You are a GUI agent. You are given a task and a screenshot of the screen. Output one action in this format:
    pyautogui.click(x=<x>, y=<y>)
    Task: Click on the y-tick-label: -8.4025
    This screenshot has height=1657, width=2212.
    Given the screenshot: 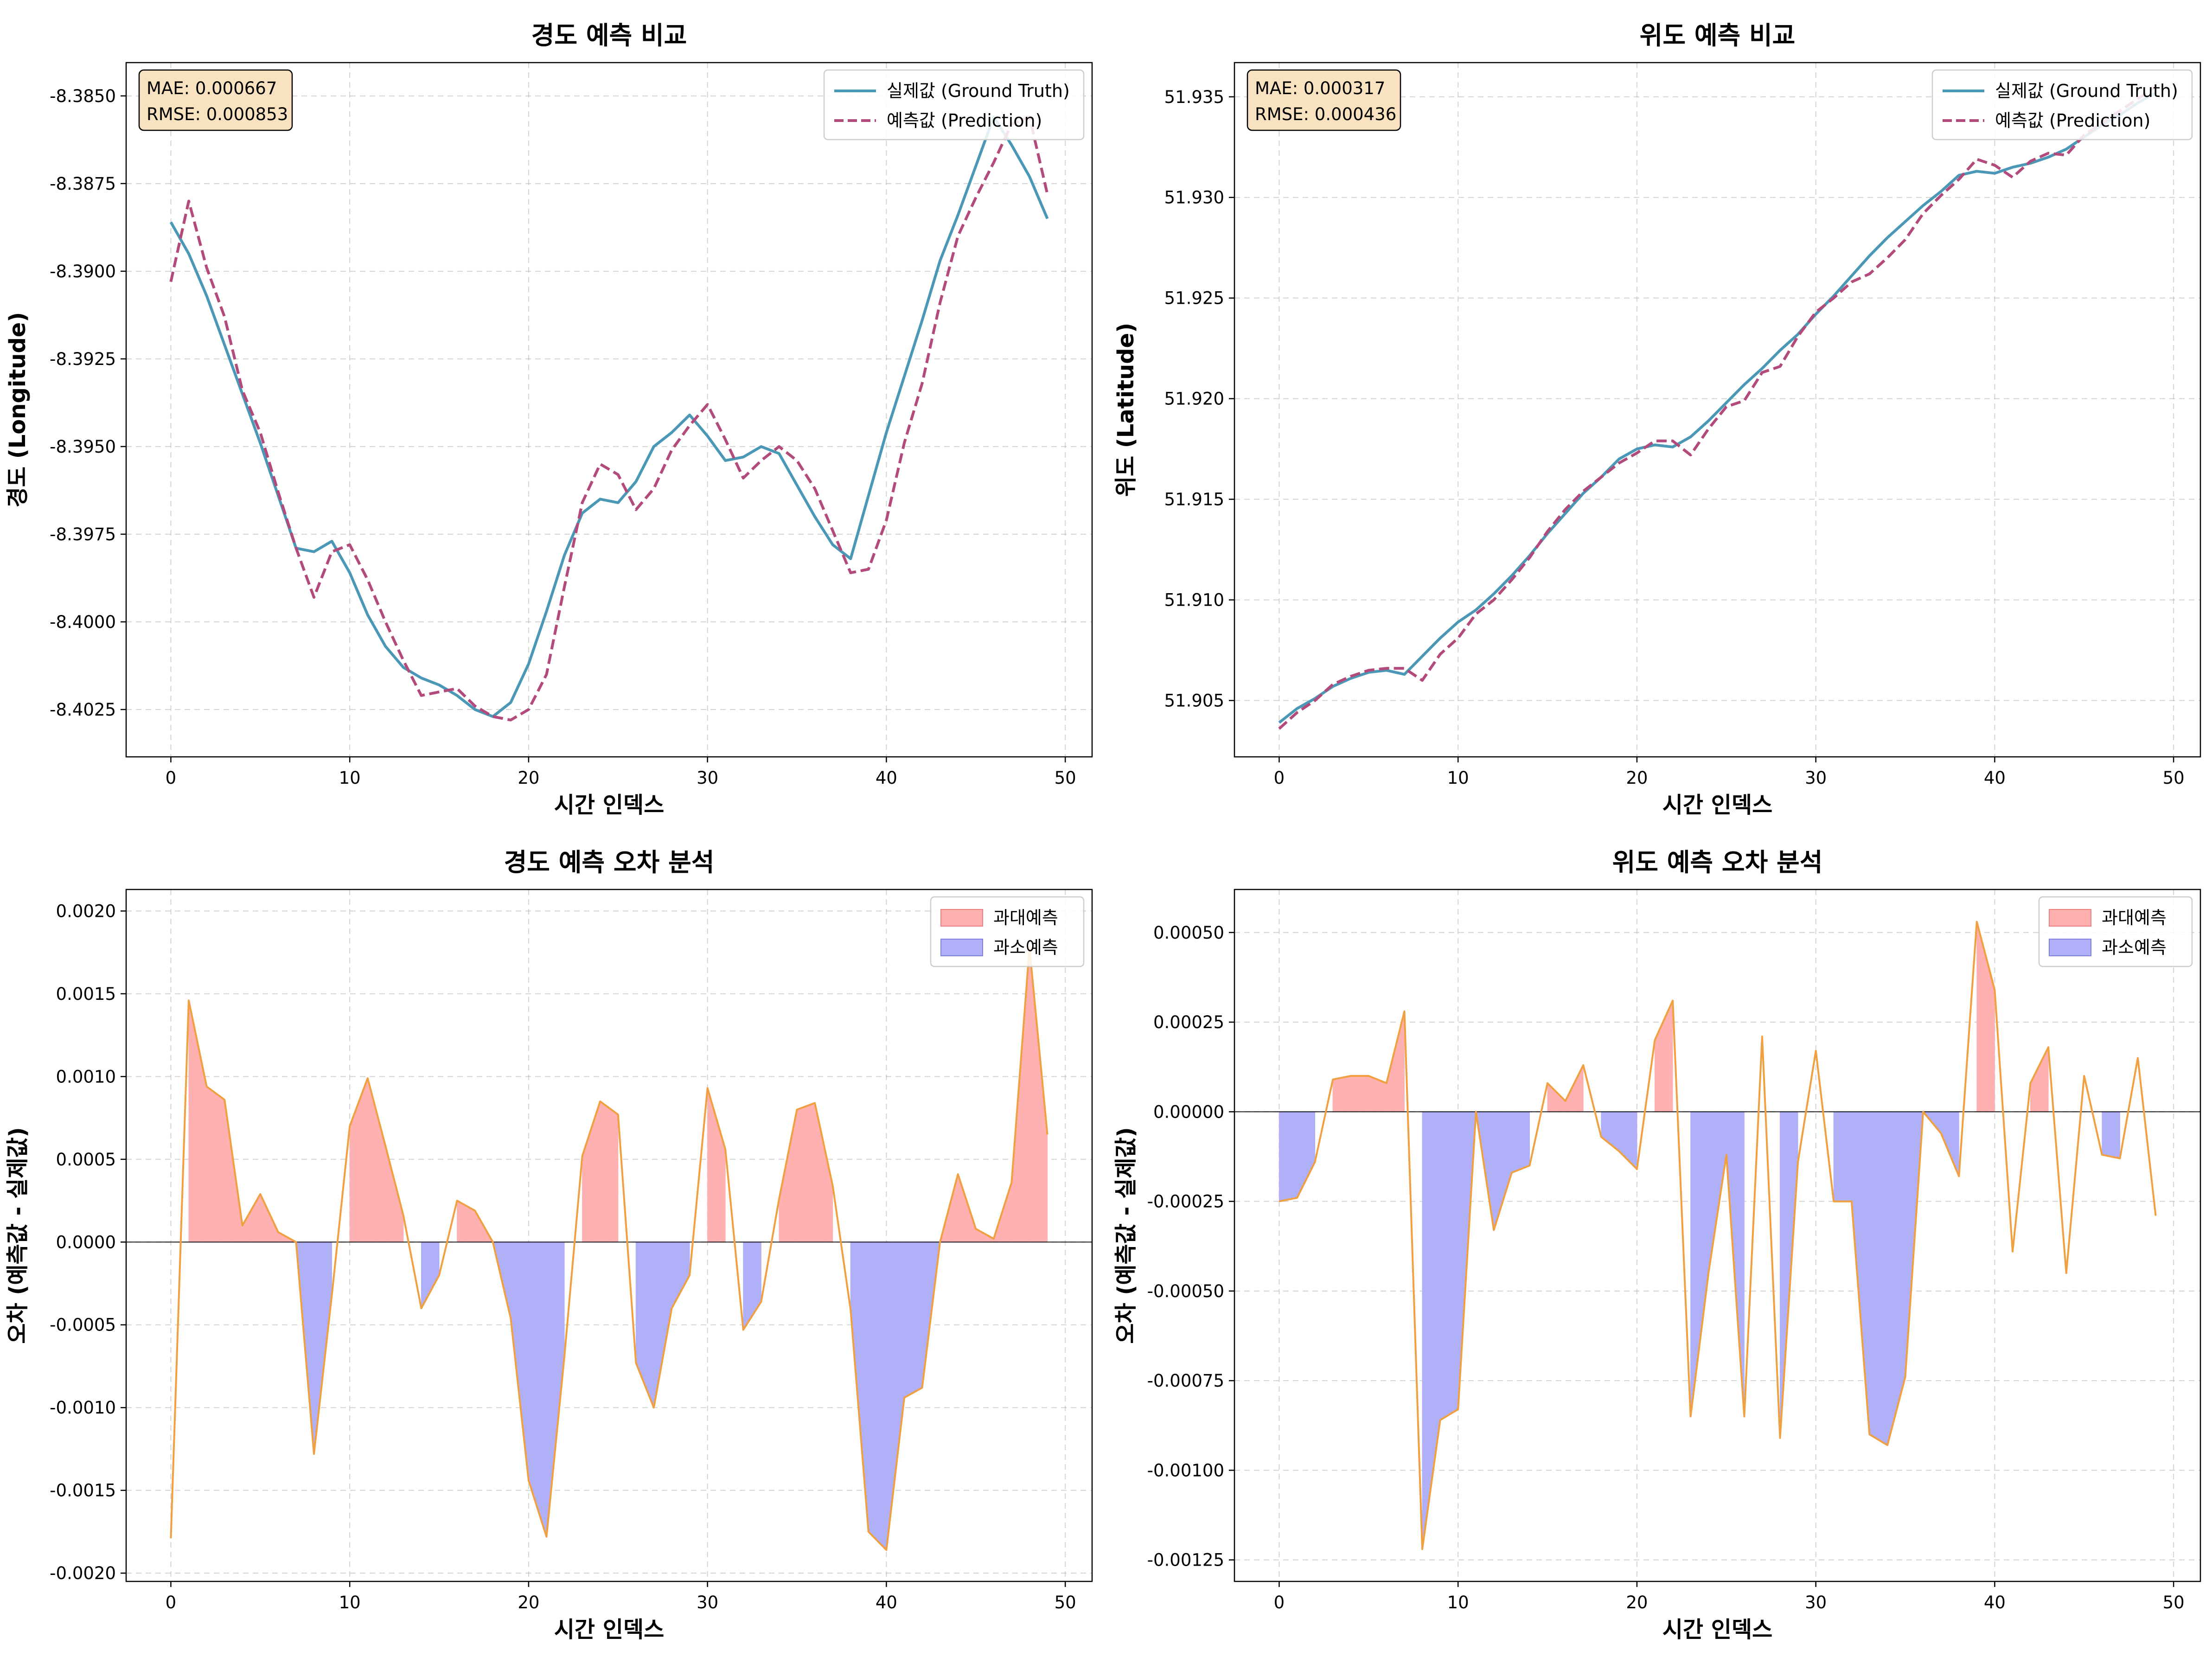 What is the action you would take?
    pyautogui.click(x=83, y=710)
    